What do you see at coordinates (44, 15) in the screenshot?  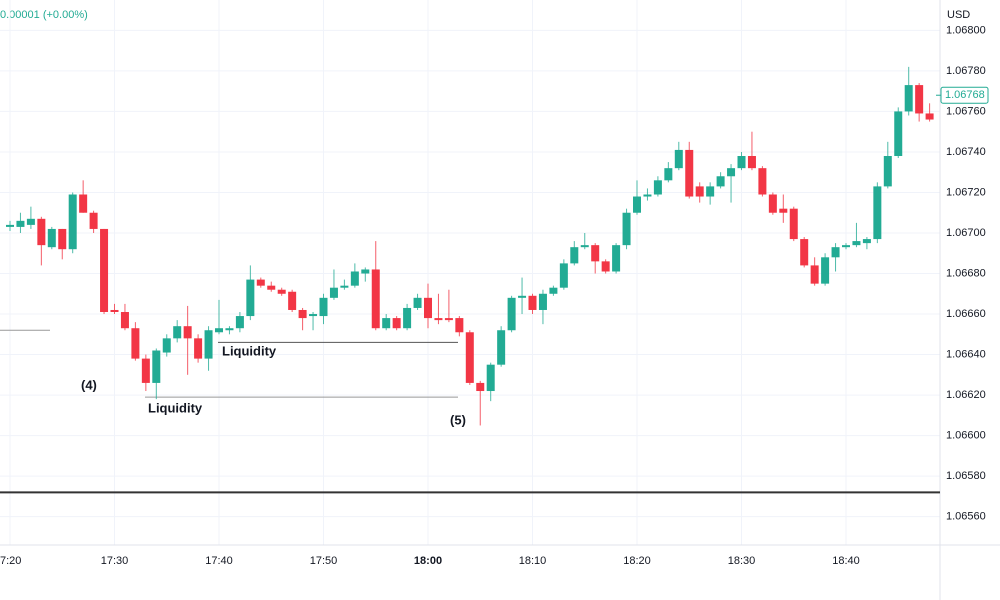 I see `header-change: 0.00001 (+0.00%)` at bounding box center [44, 15].